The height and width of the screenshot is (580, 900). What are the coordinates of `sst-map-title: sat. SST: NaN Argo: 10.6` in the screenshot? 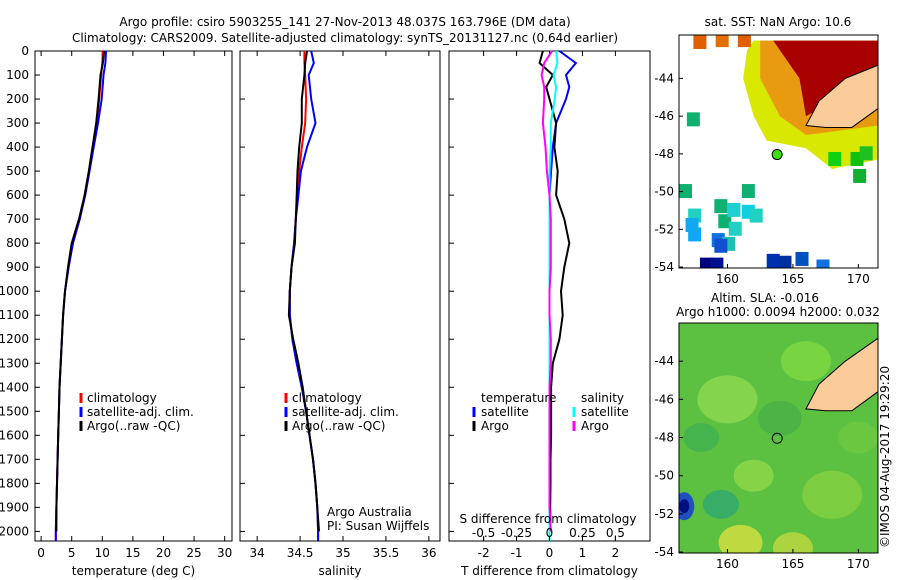 It's located at (778, 22).